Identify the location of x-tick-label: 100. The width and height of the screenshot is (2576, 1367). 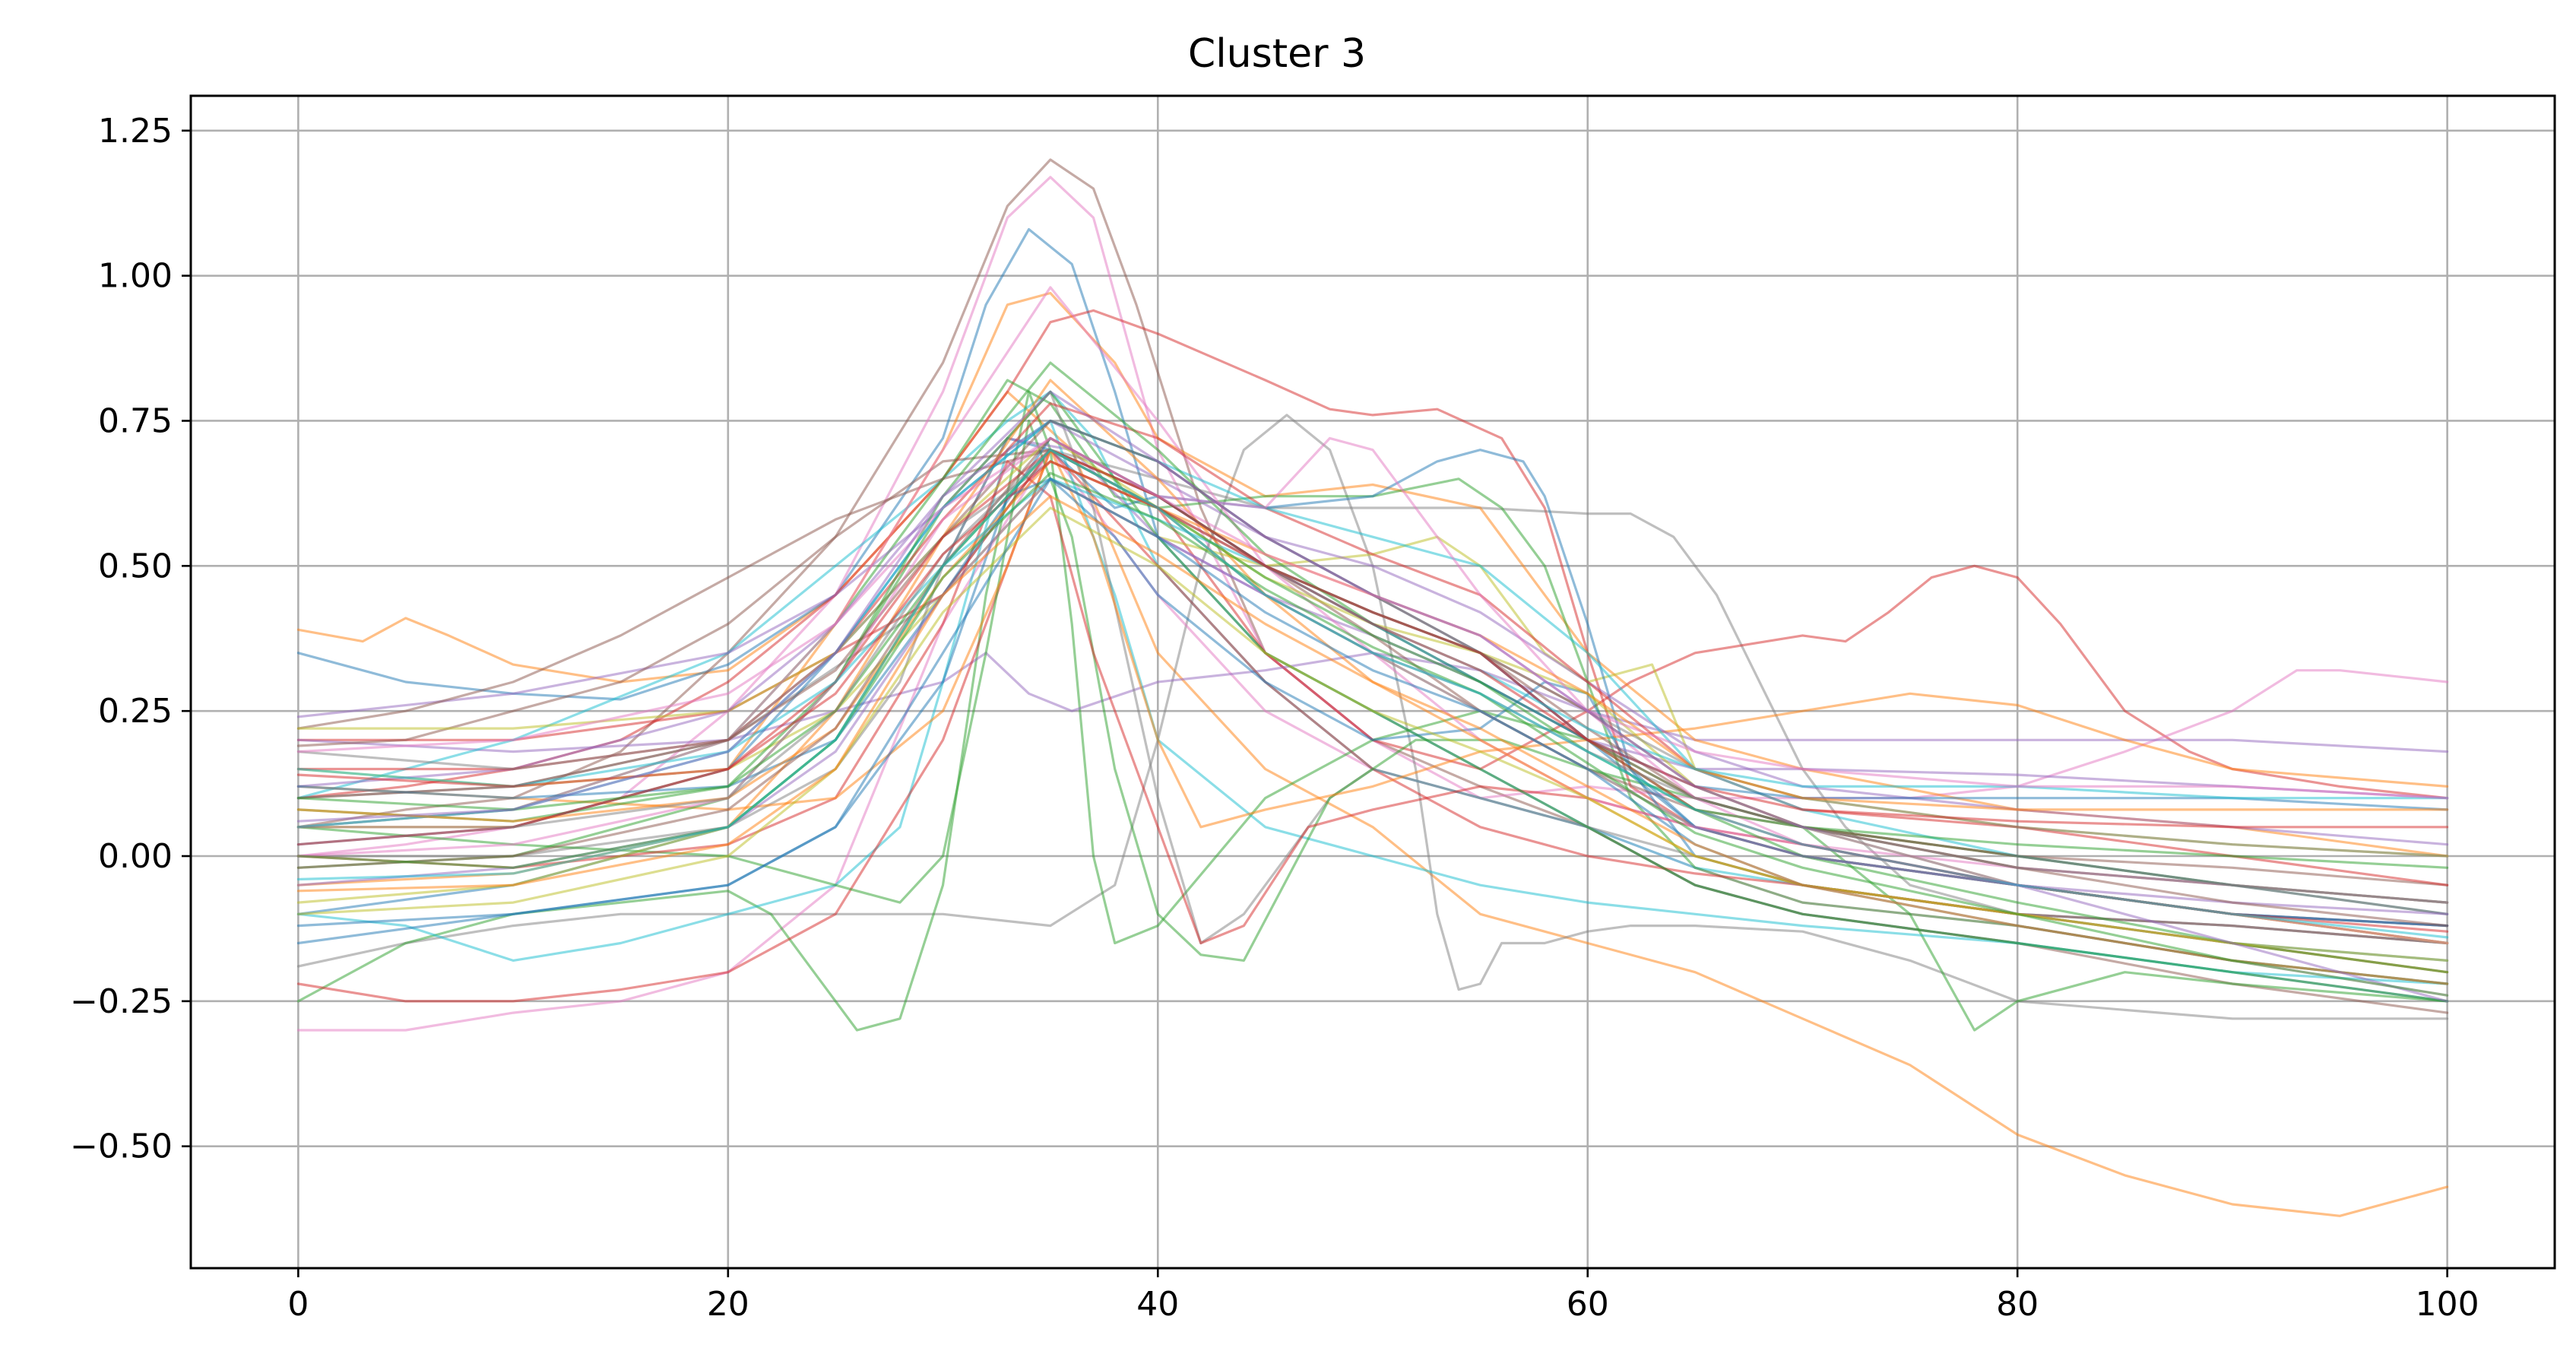
(2447, 1304).